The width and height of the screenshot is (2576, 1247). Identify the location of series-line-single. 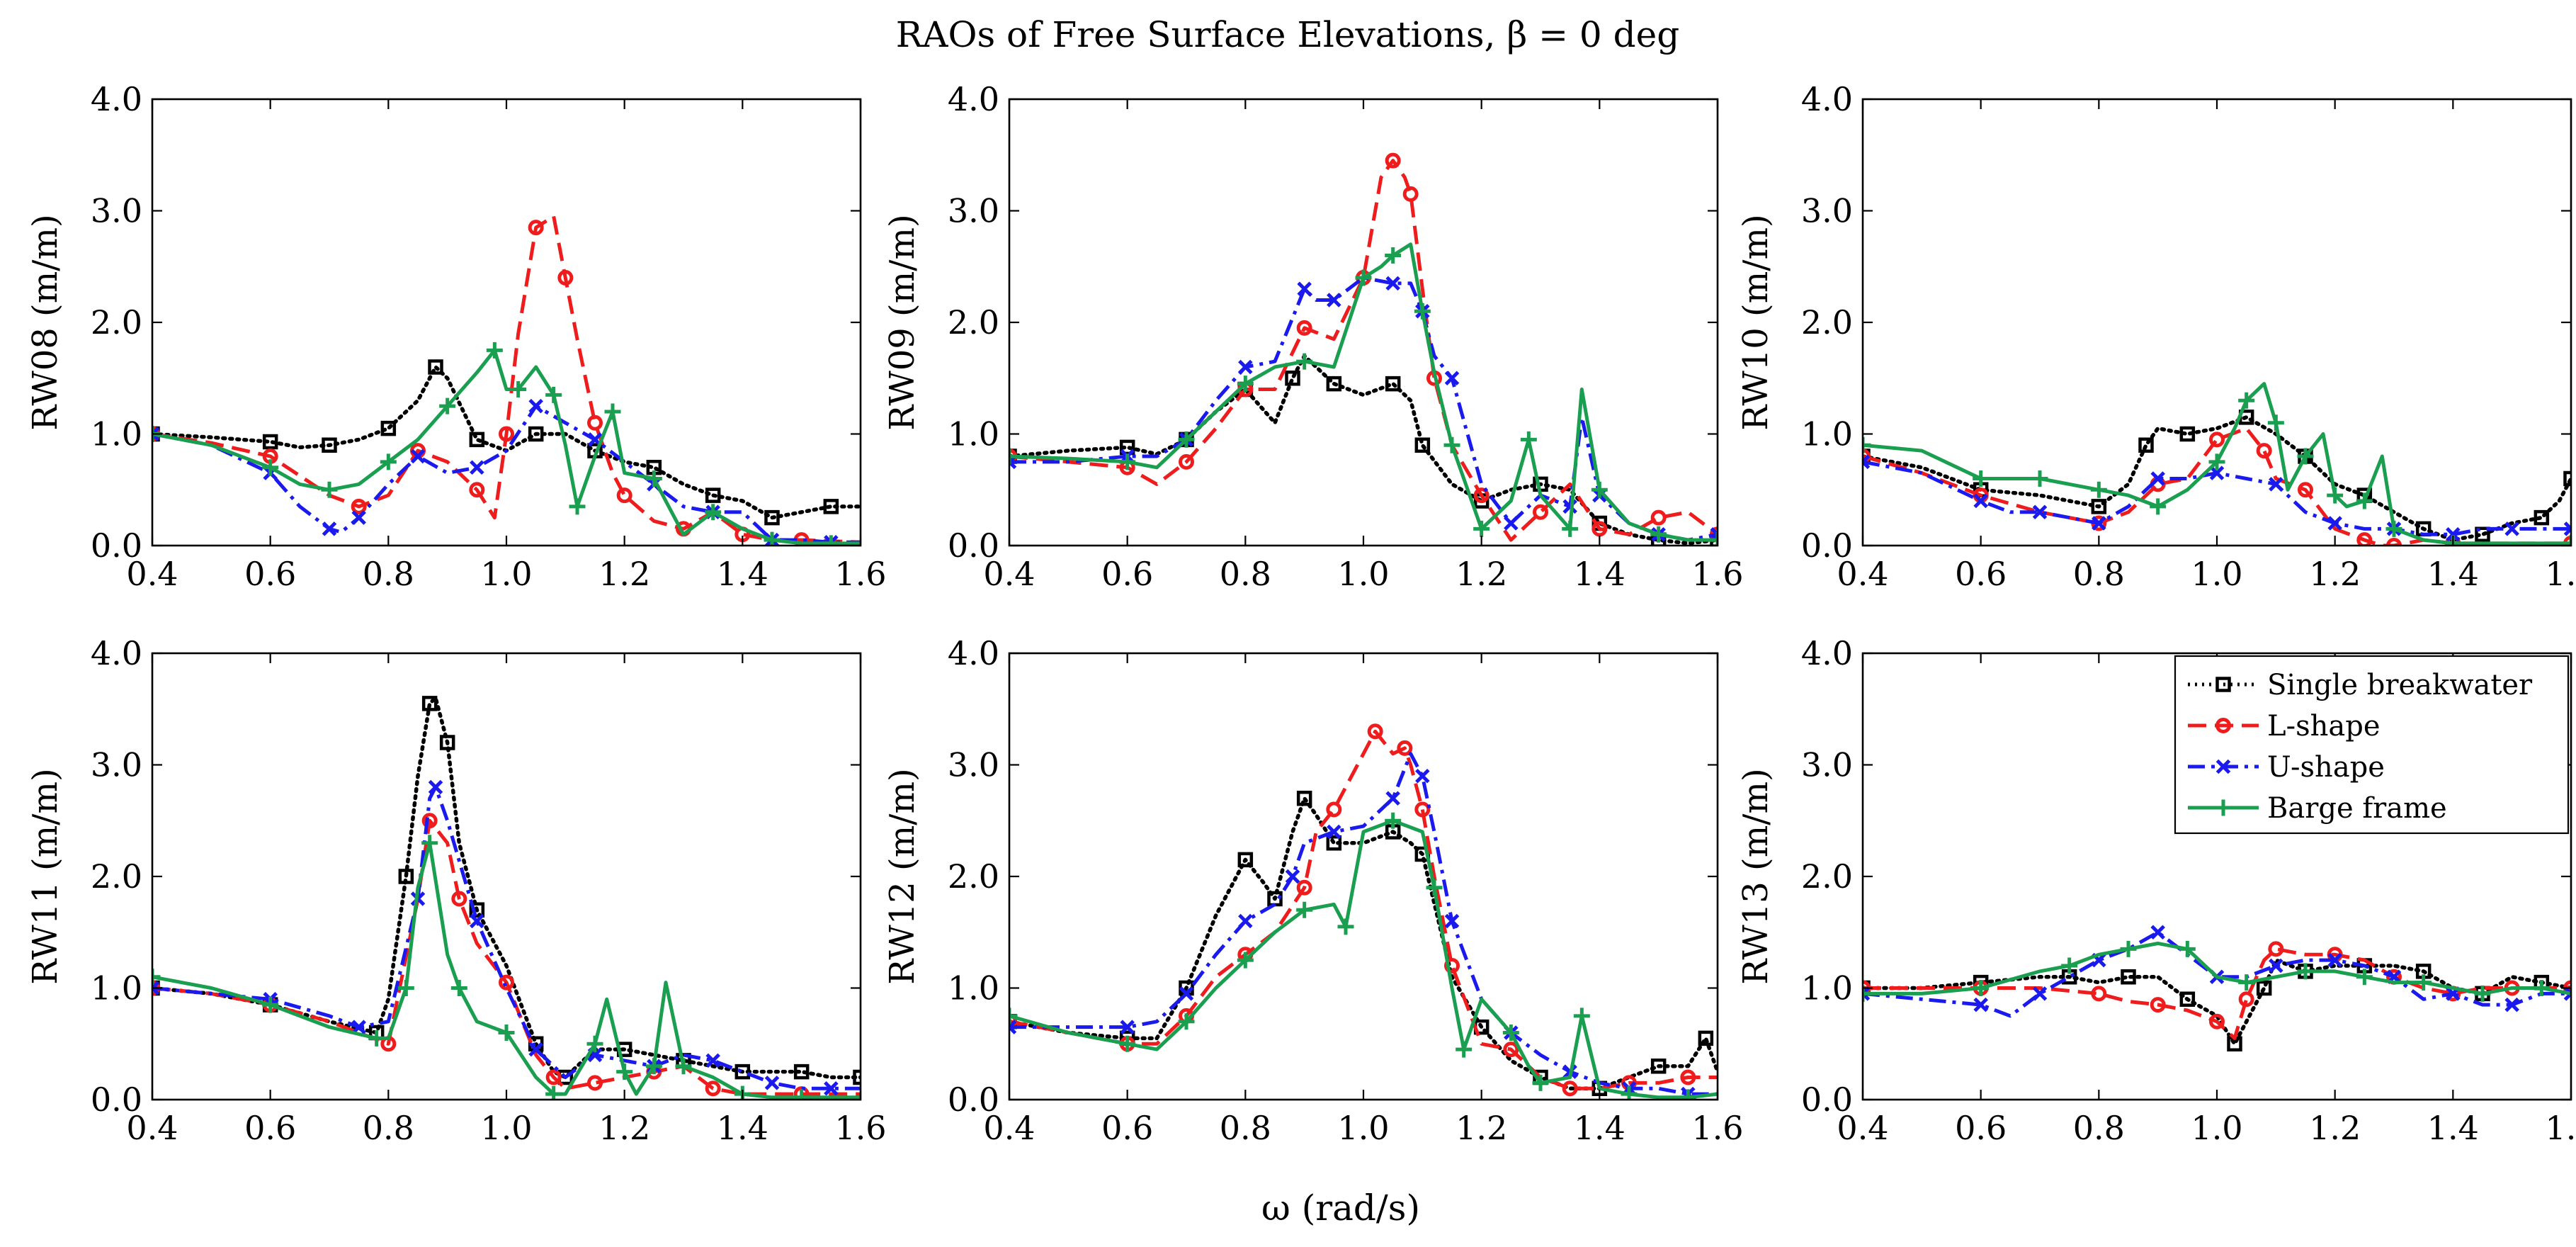
(2217, 478).